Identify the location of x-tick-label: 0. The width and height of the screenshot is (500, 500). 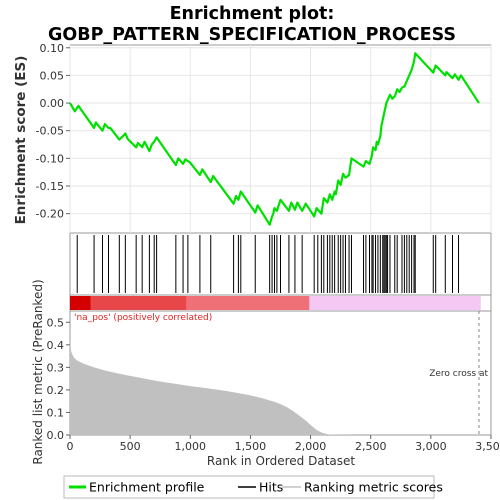
(70, 446).